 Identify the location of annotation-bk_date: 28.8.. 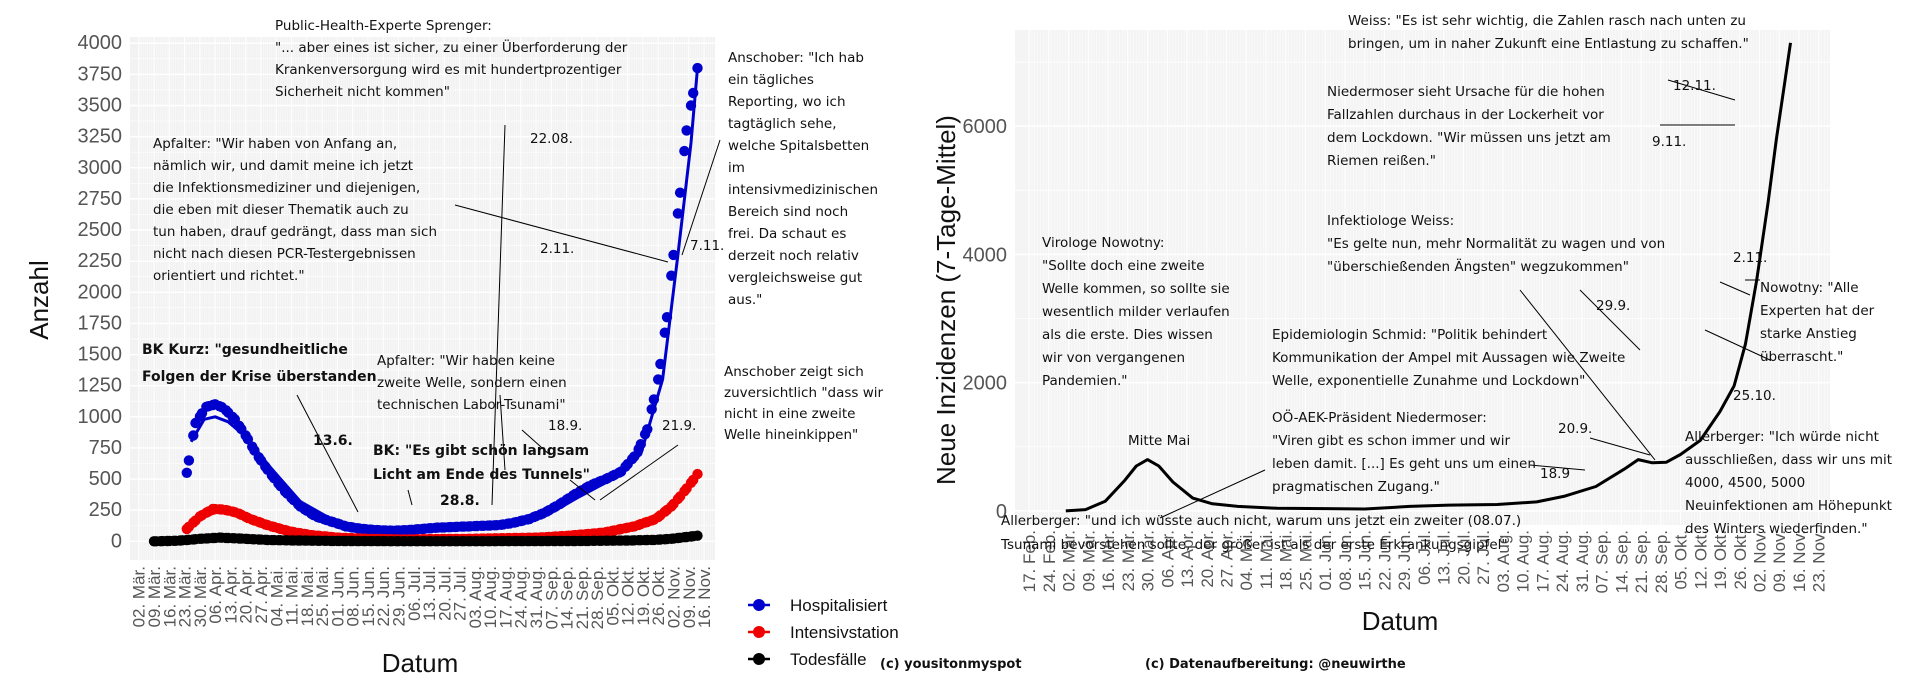
(460, 501).